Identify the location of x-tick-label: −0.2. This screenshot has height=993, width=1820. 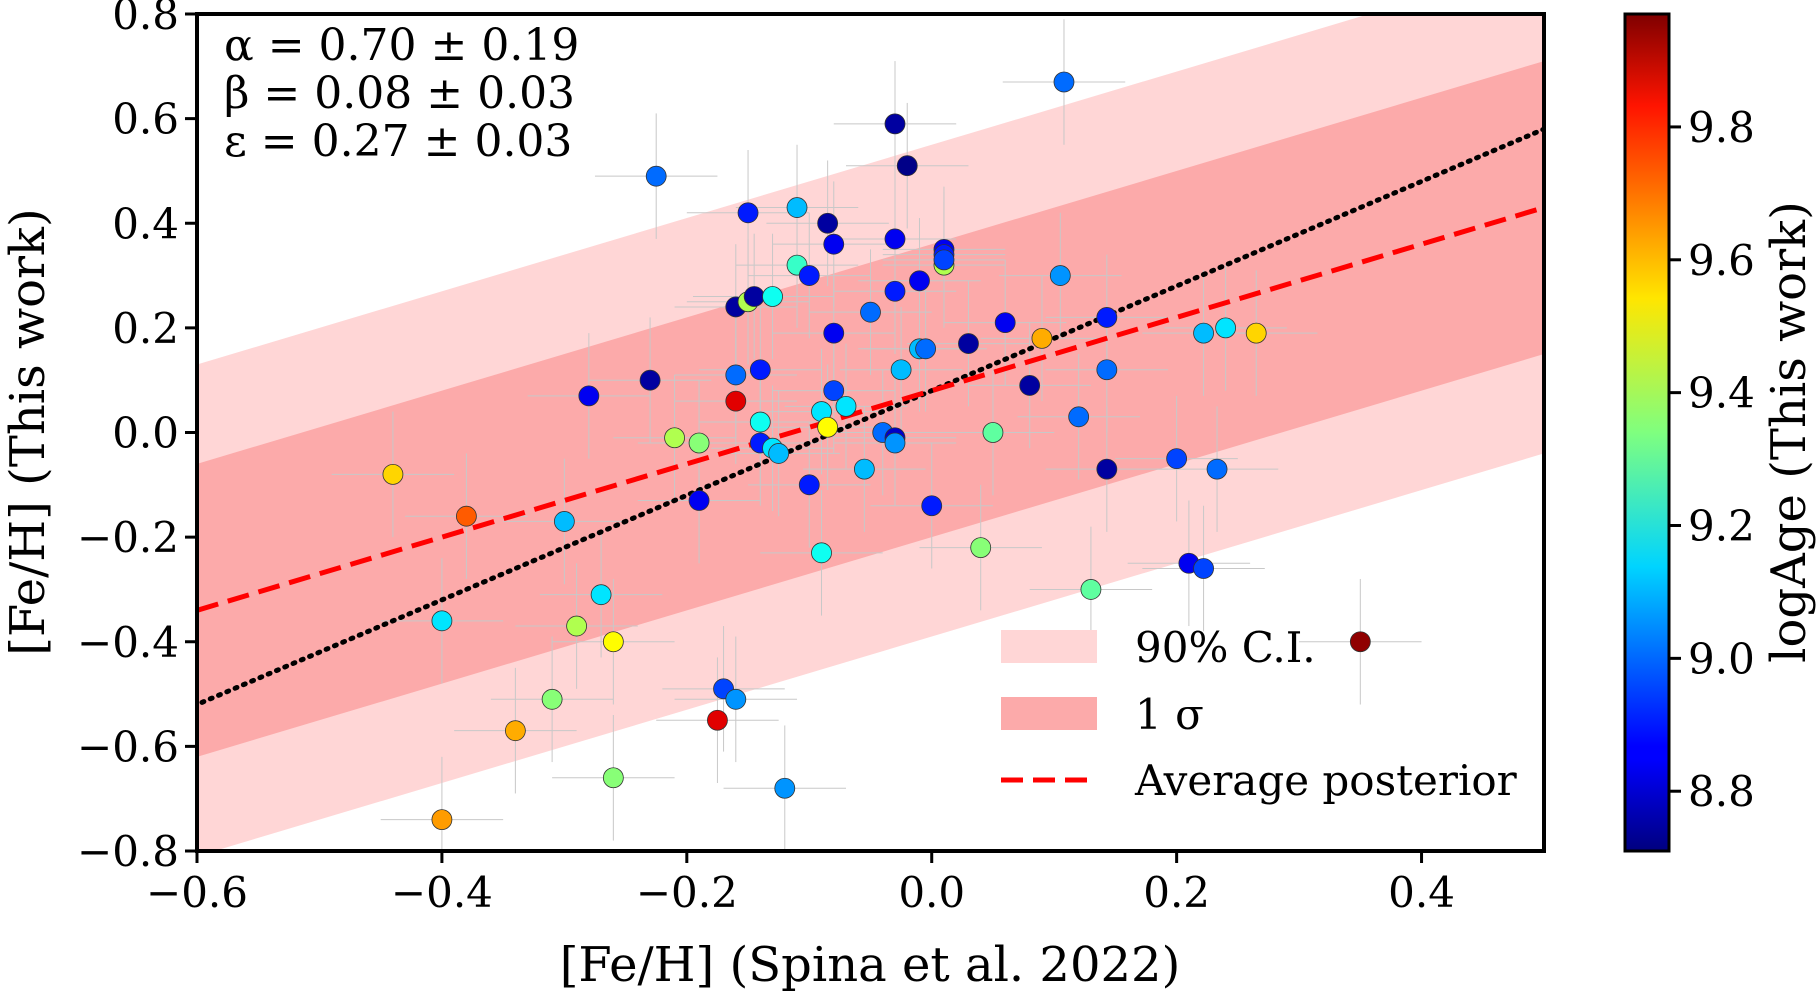
(687, 892).